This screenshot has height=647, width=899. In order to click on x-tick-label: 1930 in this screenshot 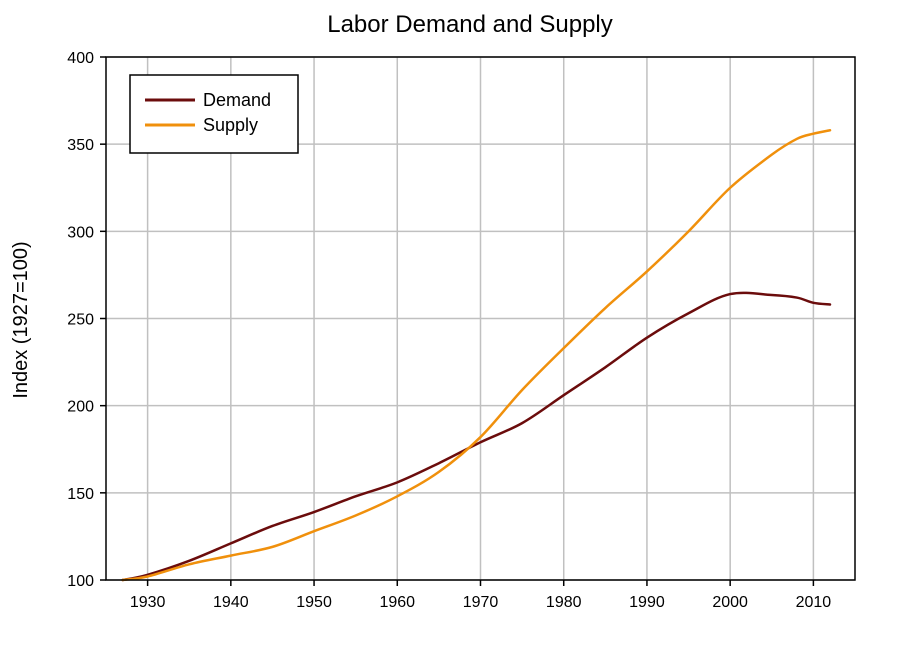, I will do `click(148, 602)`.